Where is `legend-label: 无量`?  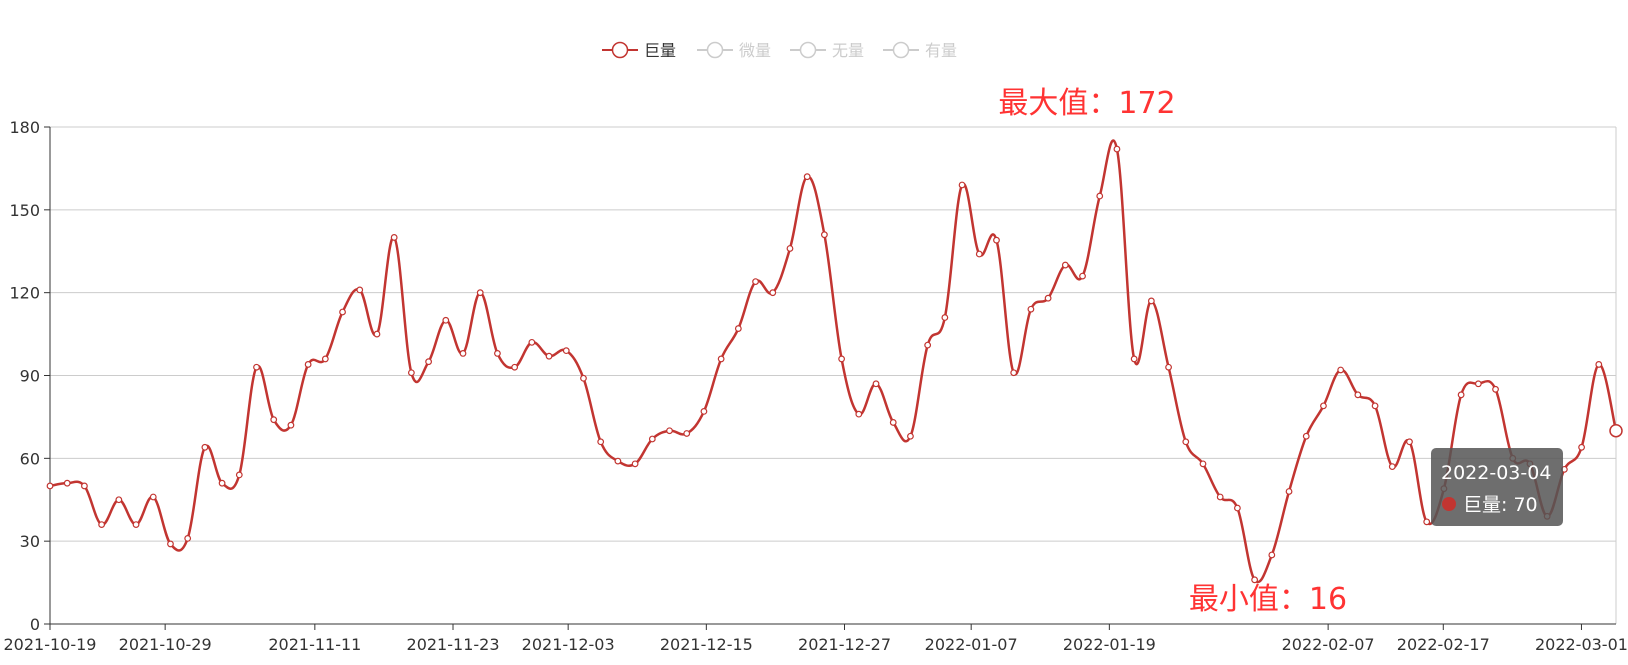
legend-label: 无量 is located at coordinates (848, 50).